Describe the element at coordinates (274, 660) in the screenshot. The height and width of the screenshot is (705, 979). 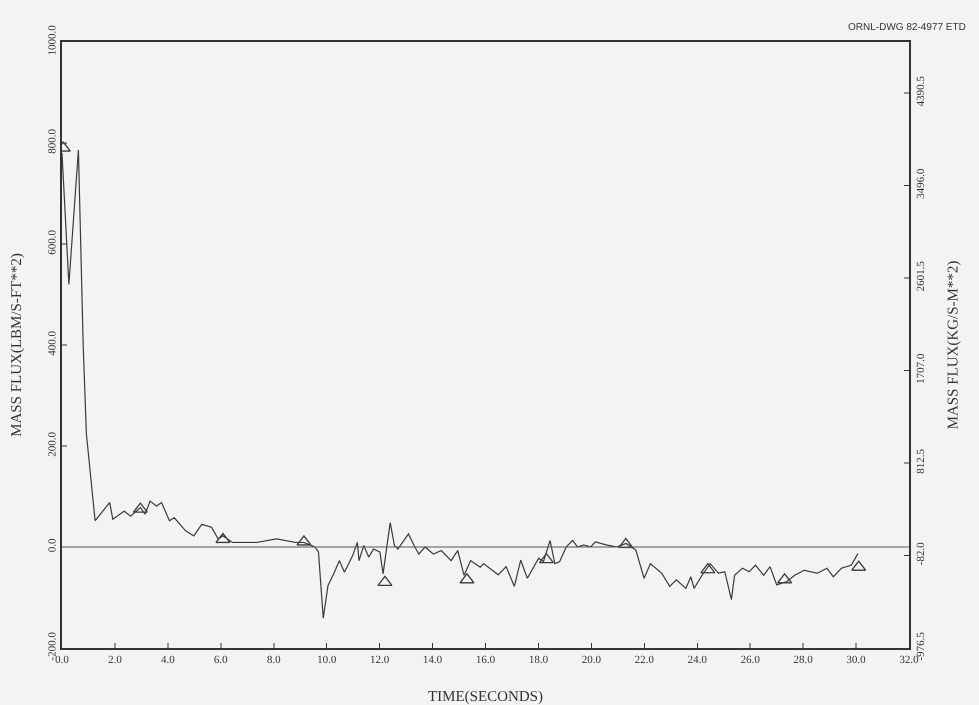
I see `x-tick-label: 8.0` at that location.